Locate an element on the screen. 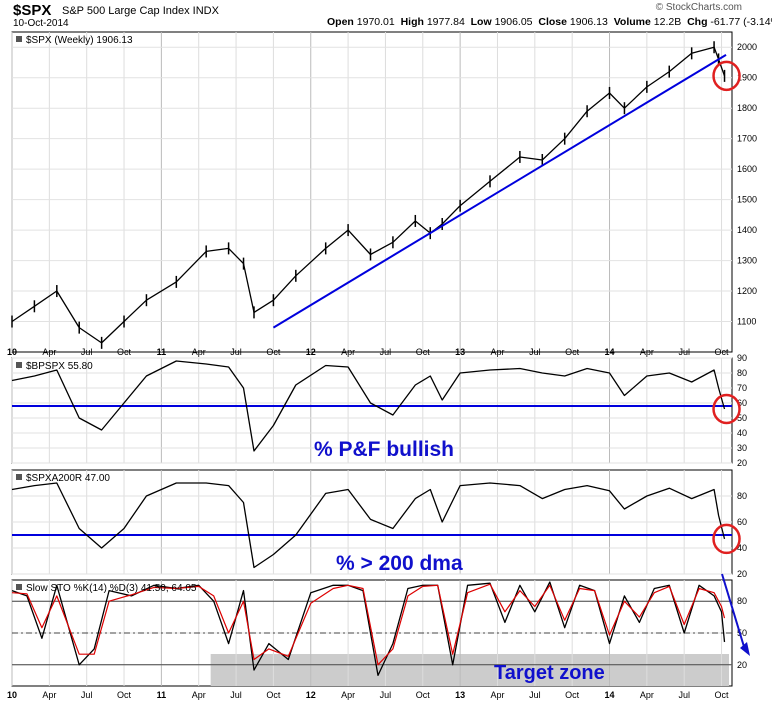 The image size is (772, 703). y-tick-label: 2000 is located at coordinates (747, 47).